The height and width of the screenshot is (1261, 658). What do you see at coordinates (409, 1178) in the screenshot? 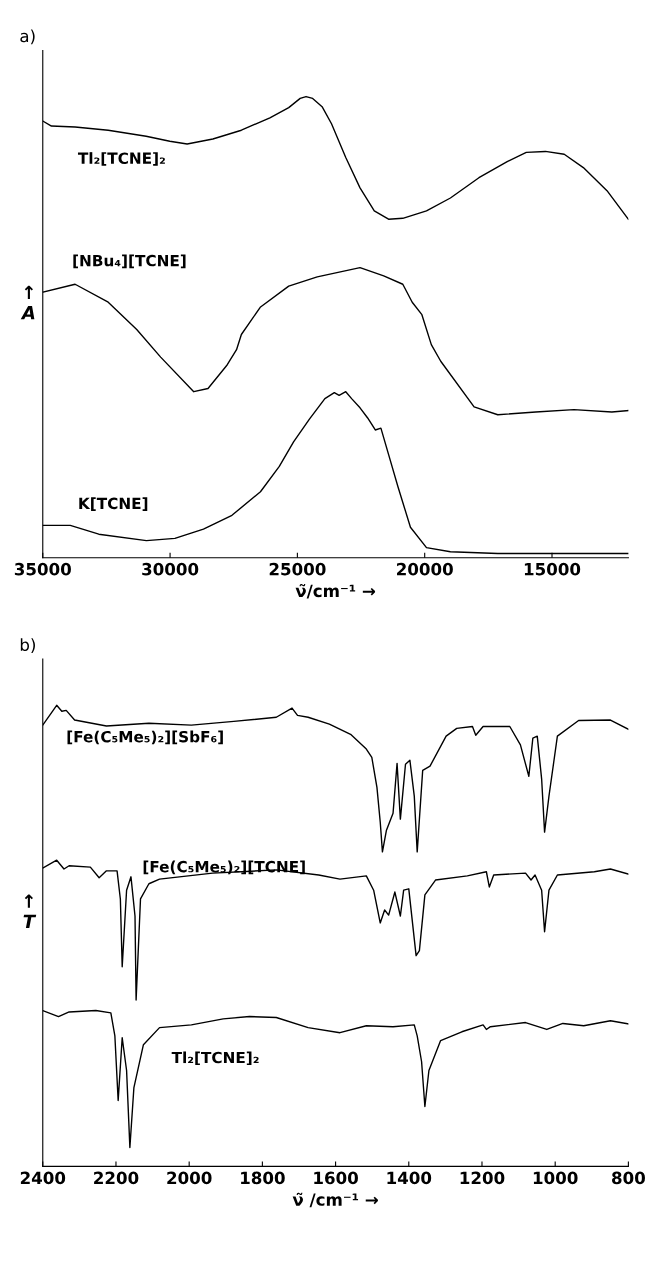
I see `x-tick-label: 1400` at bounding box center [409, 1178].